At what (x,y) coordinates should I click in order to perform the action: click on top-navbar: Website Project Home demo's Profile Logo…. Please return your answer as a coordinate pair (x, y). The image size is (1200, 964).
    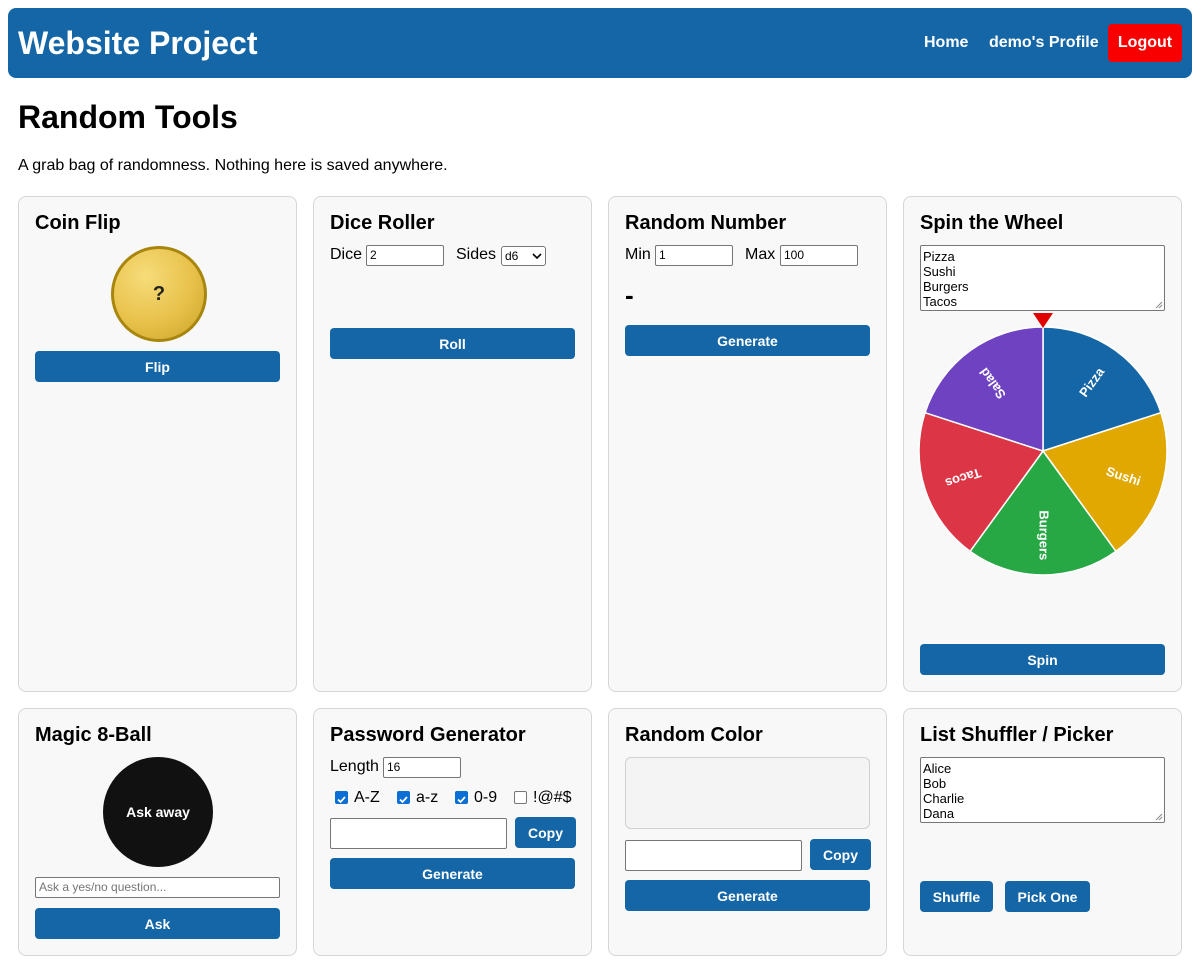
    Looking at the image, I should click on (600, 43).